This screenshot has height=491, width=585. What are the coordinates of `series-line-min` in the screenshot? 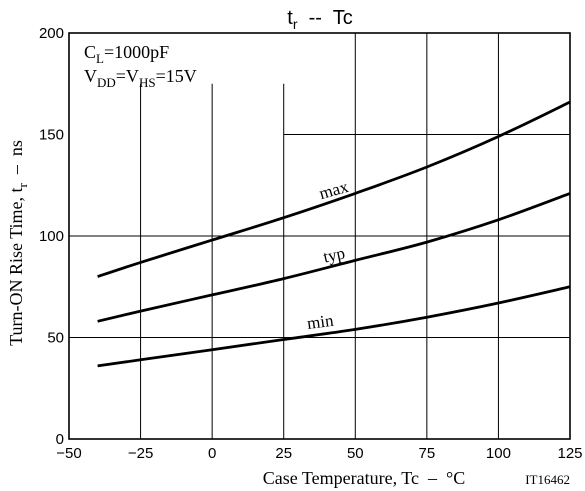 It's located at (334, 326).